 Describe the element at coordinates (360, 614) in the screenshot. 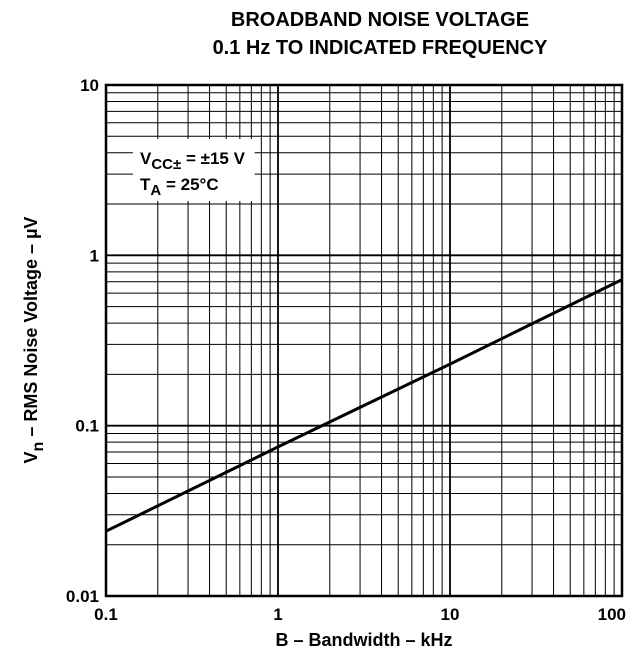

I see `x-tick-labels: 0.1 1 10 100` at that location.